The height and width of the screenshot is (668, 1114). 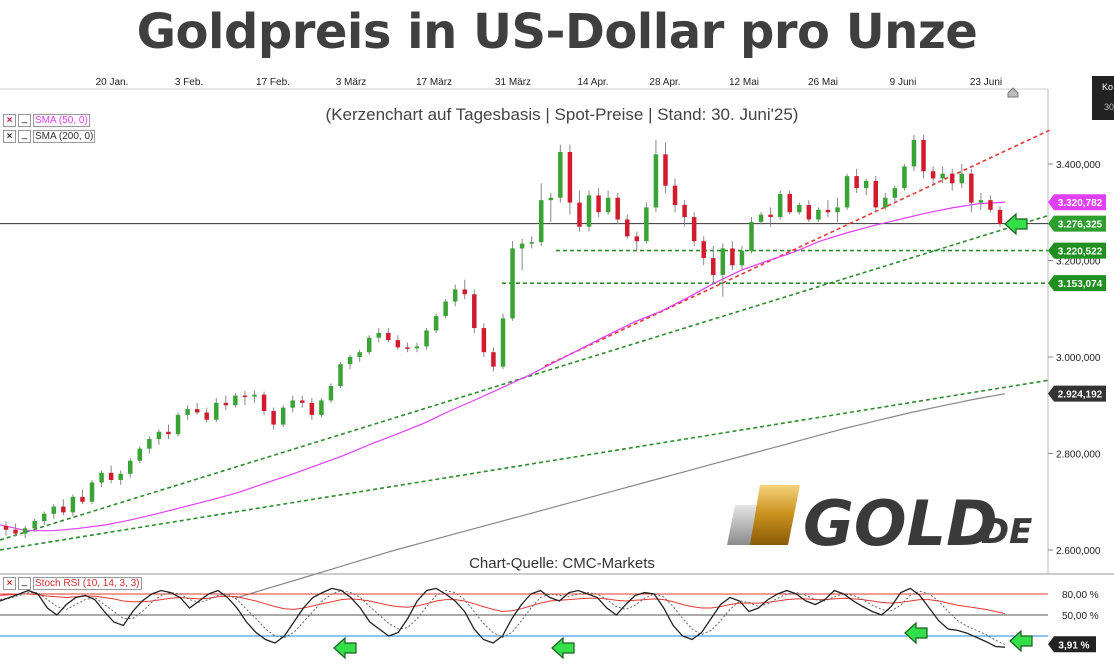 What do you see at coordinates (1103, 98) in the screenshot?
I see `top-right-panel: Ko 30` at bounding box center [1103, 98].